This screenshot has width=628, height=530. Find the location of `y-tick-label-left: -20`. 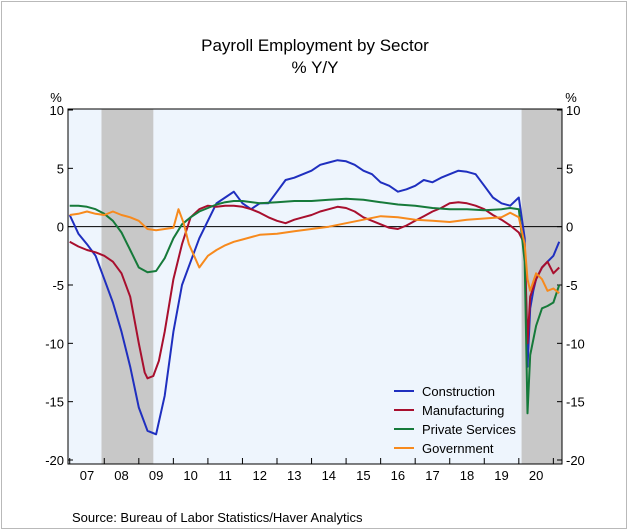

y-tick-label-left: -20 is located at coordinates (54, 460).